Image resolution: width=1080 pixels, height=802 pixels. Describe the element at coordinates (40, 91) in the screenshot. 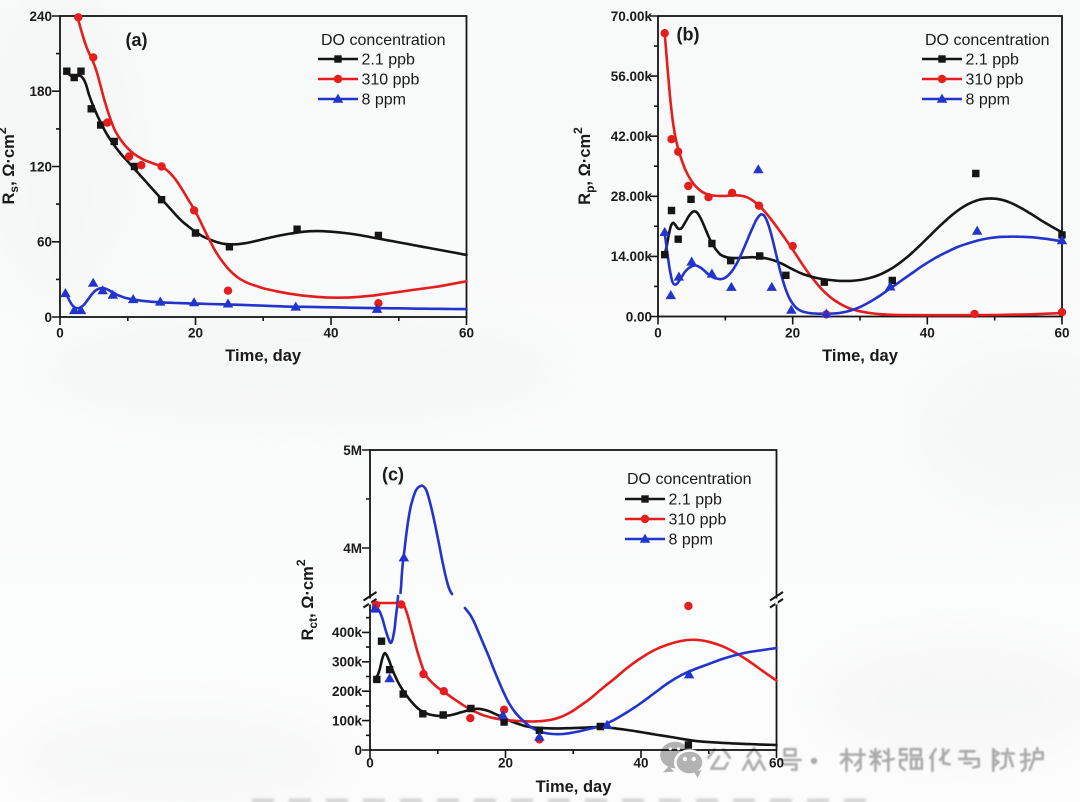

I see `svg-text: 180` at that location.